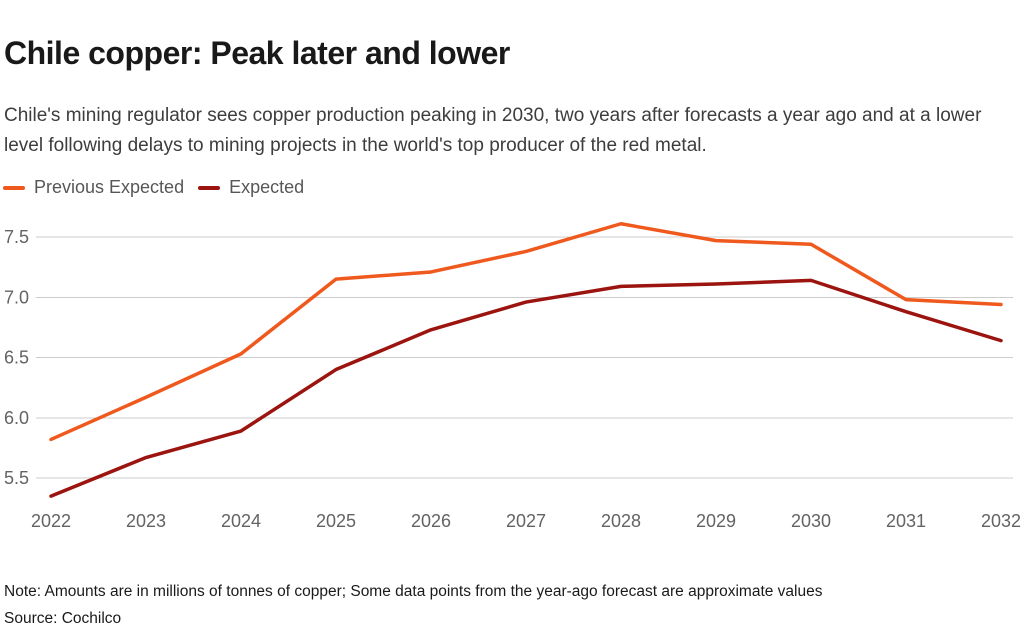 The height and width of the screenshot is (628, 1024). Describe the element at coordinates (906, 521) in the screenshot. I see `x-axis-tick-label: 2031` at that location.